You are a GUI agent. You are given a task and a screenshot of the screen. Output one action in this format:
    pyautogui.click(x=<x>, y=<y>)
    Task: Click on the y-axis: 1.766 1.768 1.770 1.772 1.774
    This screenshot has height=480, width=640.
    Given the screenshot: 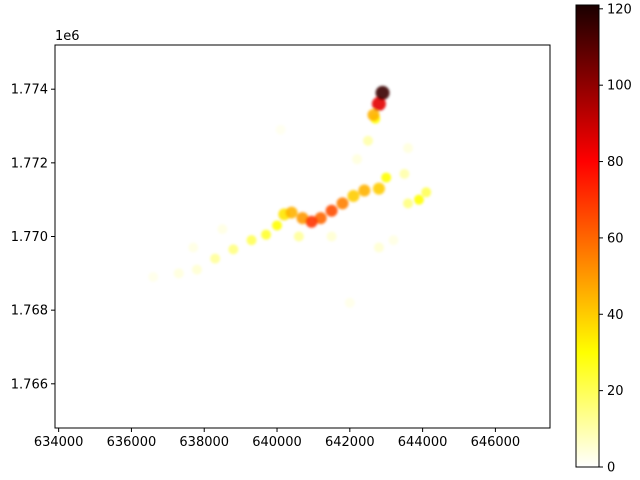 What is the action you would take?
    pyautogui.click(x=33, y=237)
    